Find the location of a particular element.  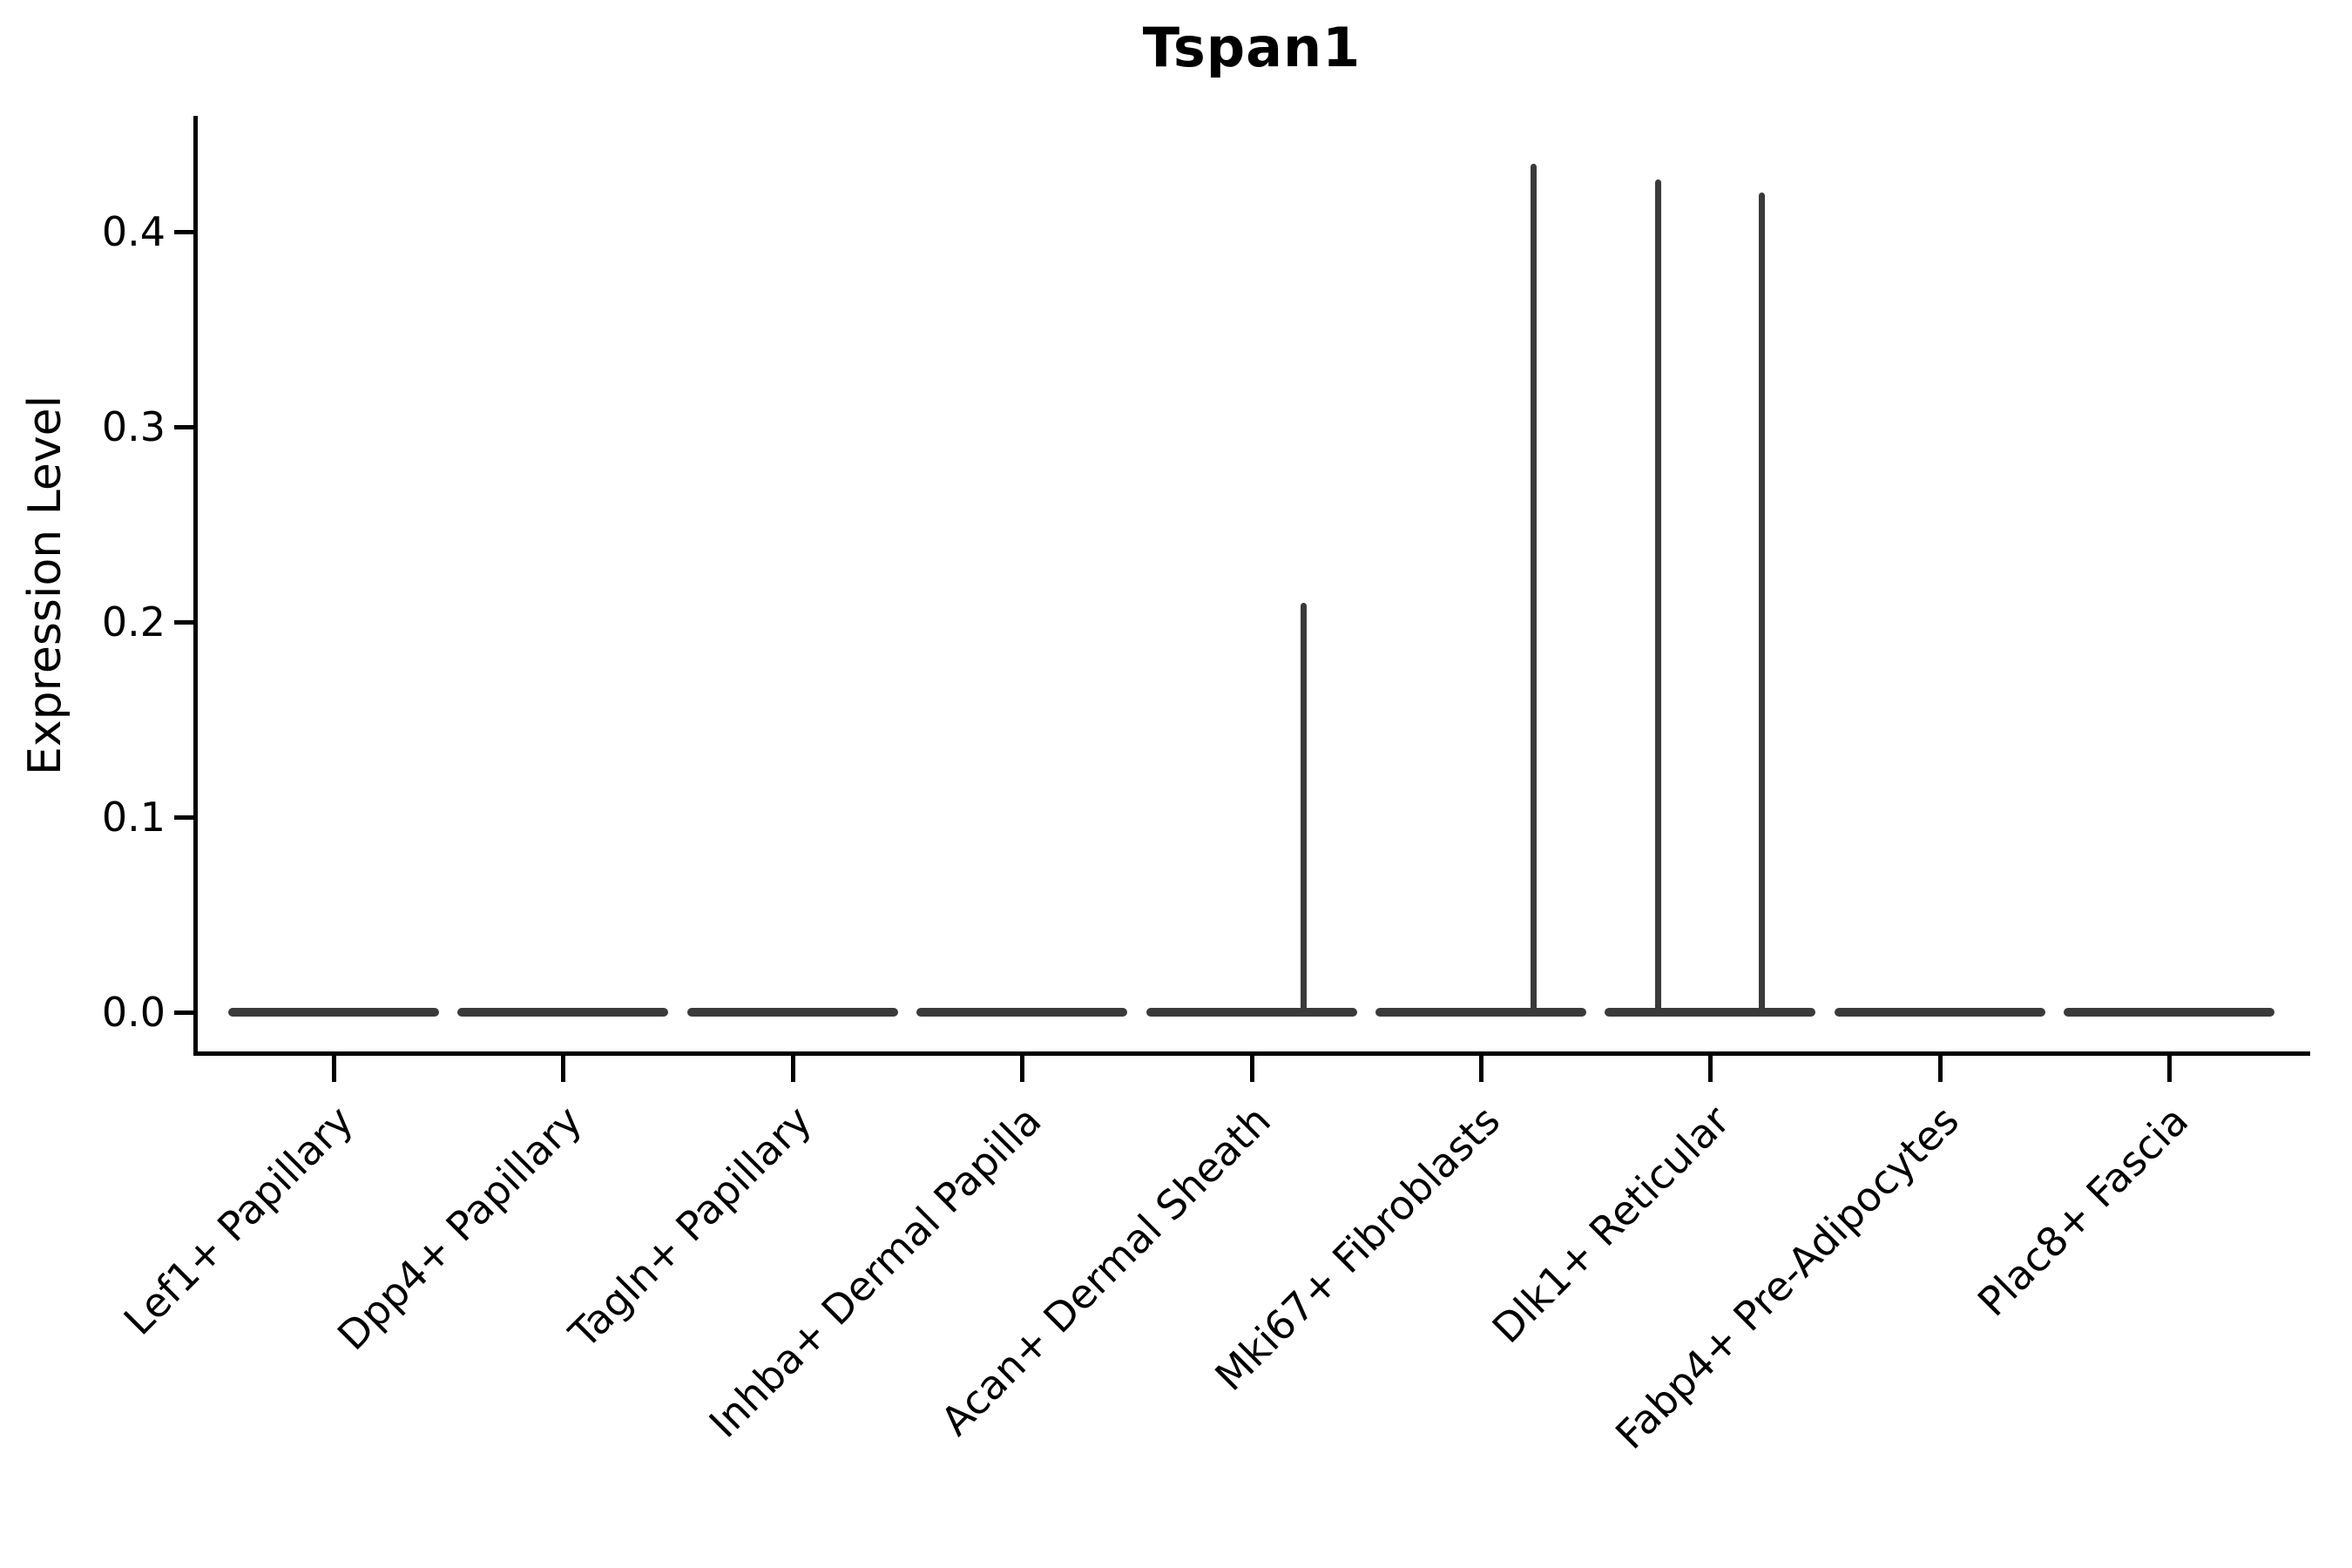

y-axis-spine is located at coordinates (195, 586).